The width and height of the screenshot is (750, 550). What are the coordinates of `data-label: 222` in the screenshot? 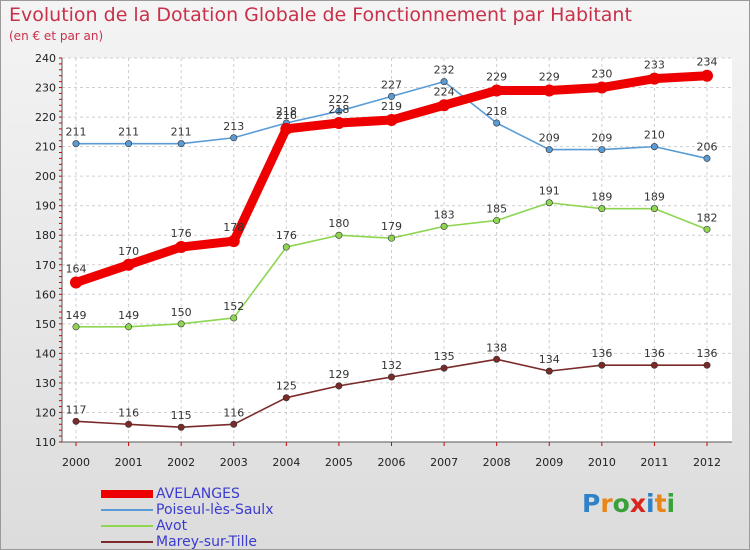 It's located at (338, 99).